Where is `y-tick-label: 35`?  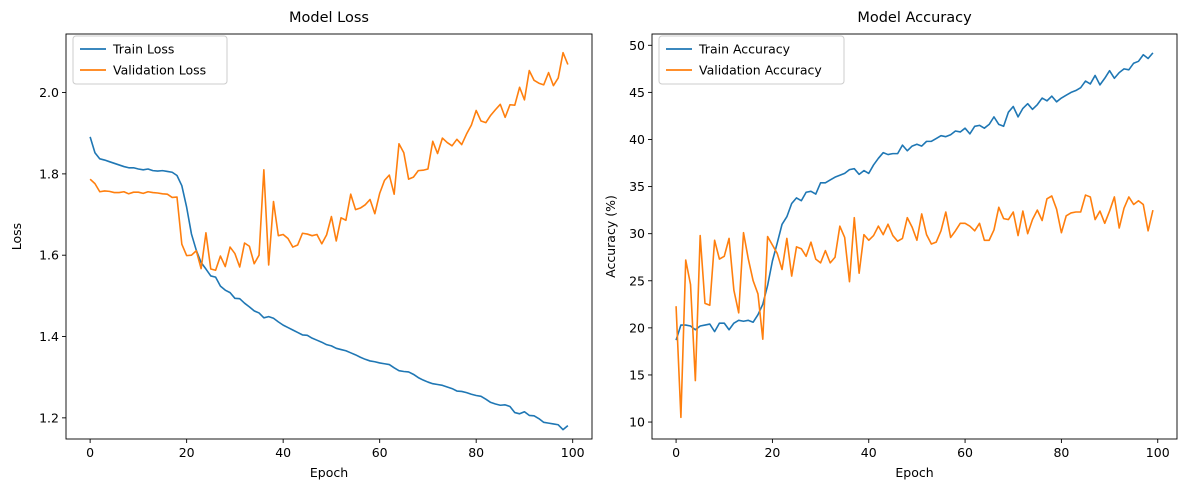
y-tick-label: 35 is located at coordinates (637, 186).